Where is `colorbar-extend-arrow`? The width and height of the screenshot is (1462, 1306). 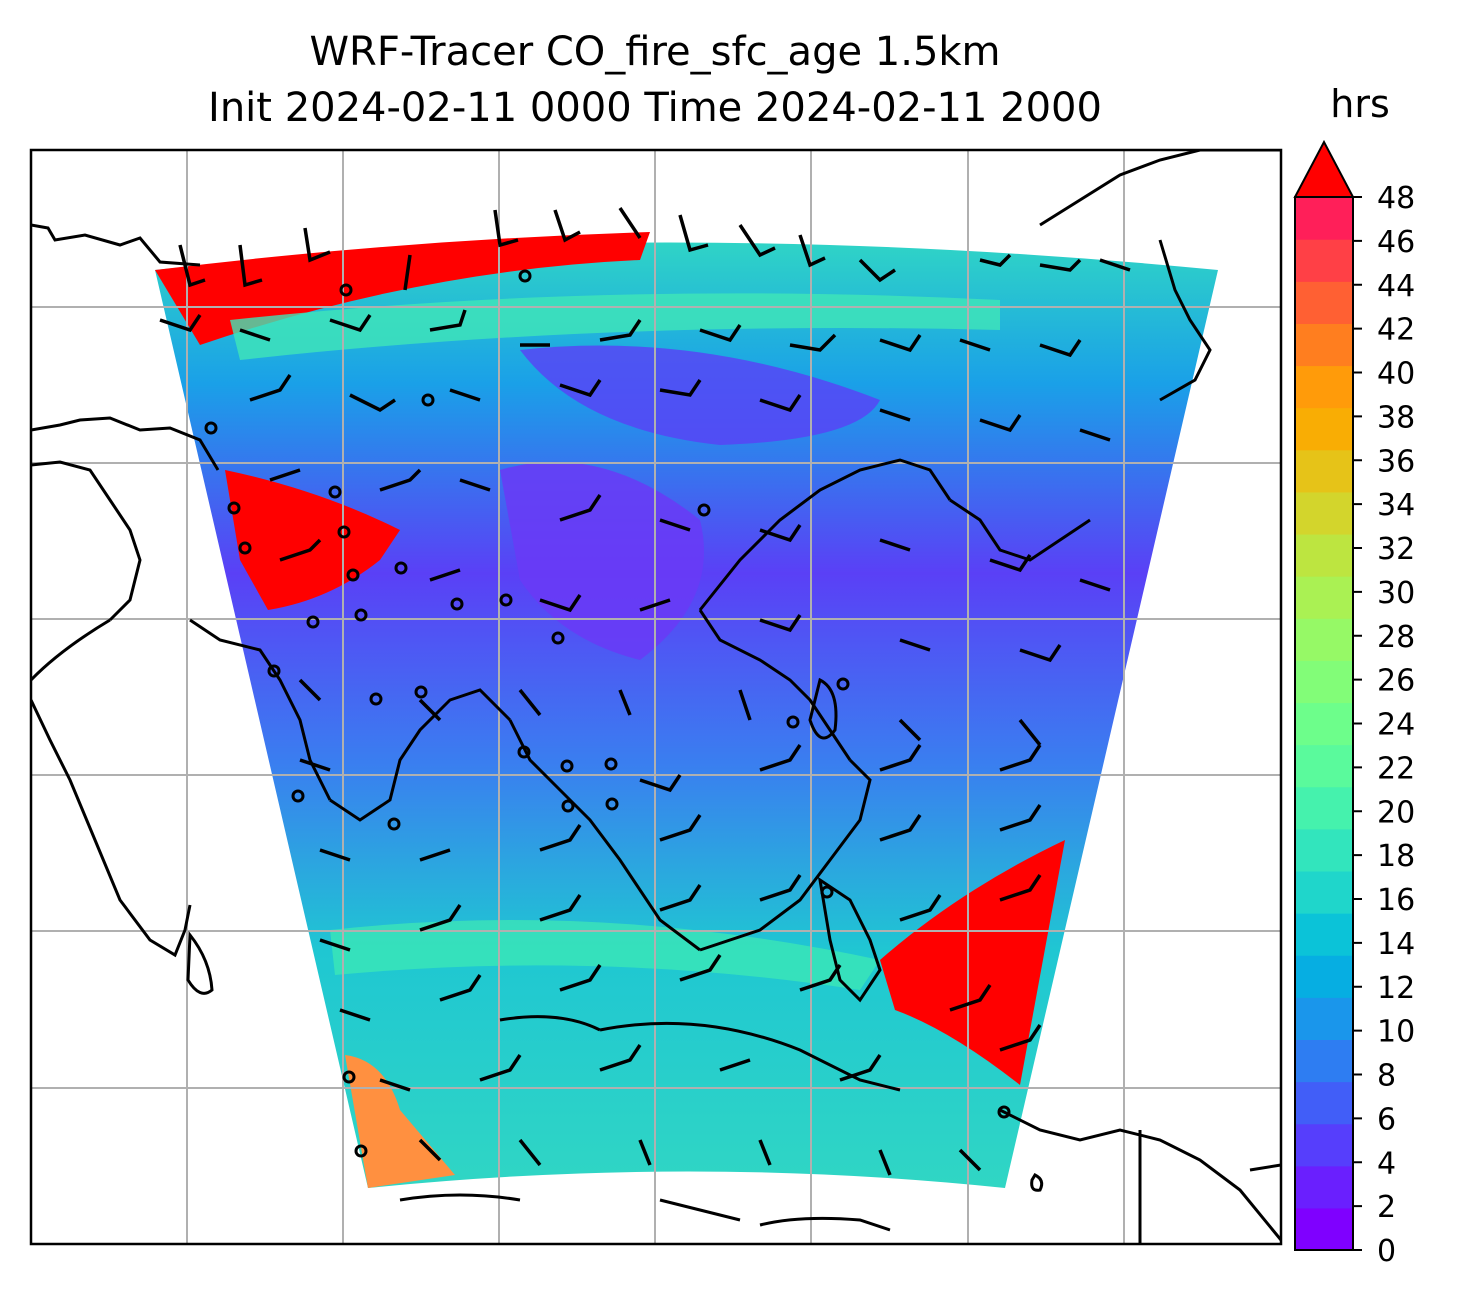
colorbar-extend-arrow is located at coordinates (1324, 168).